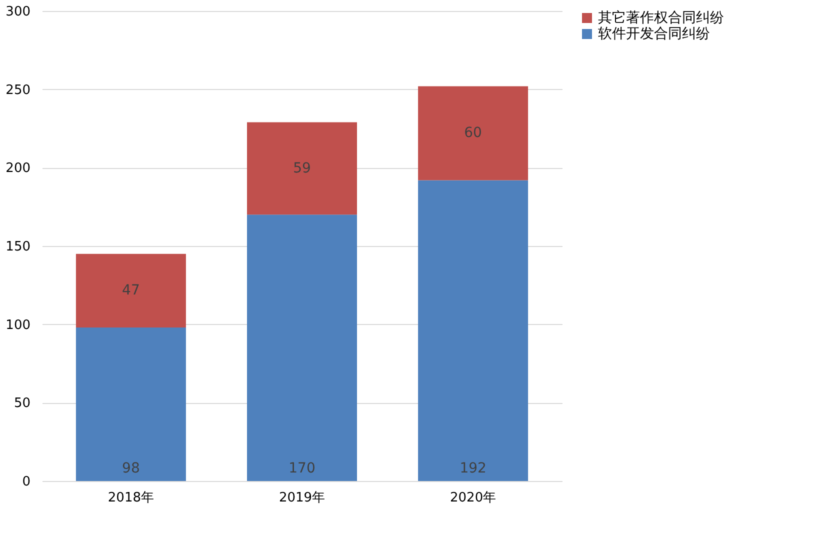 The image size is (820, 557). I want to click on y-tick-label: 250, so click(18, 90).